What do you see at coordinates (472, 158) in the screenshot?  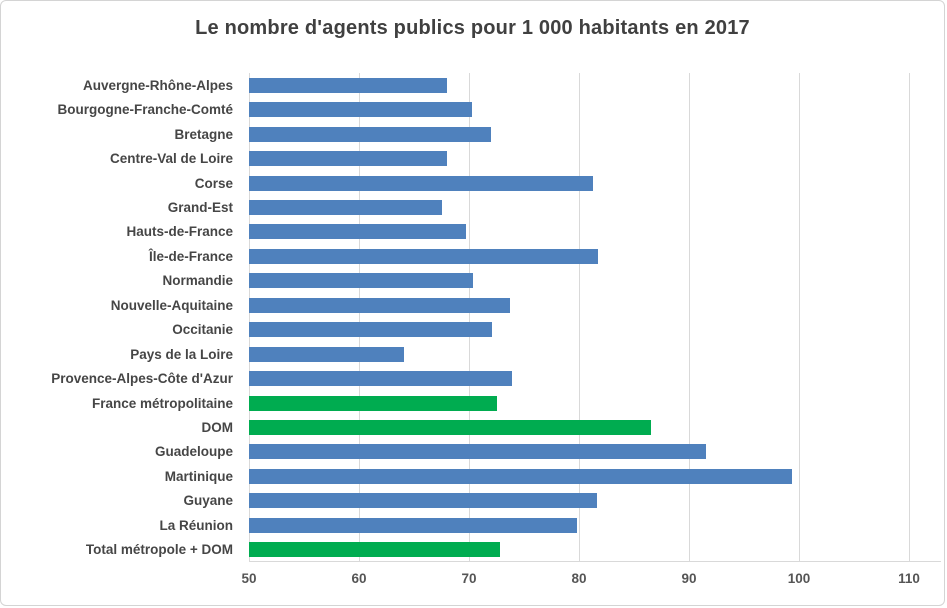 I see `bar-row: Centre-Val de Loire` at bounding box center [472, 158].